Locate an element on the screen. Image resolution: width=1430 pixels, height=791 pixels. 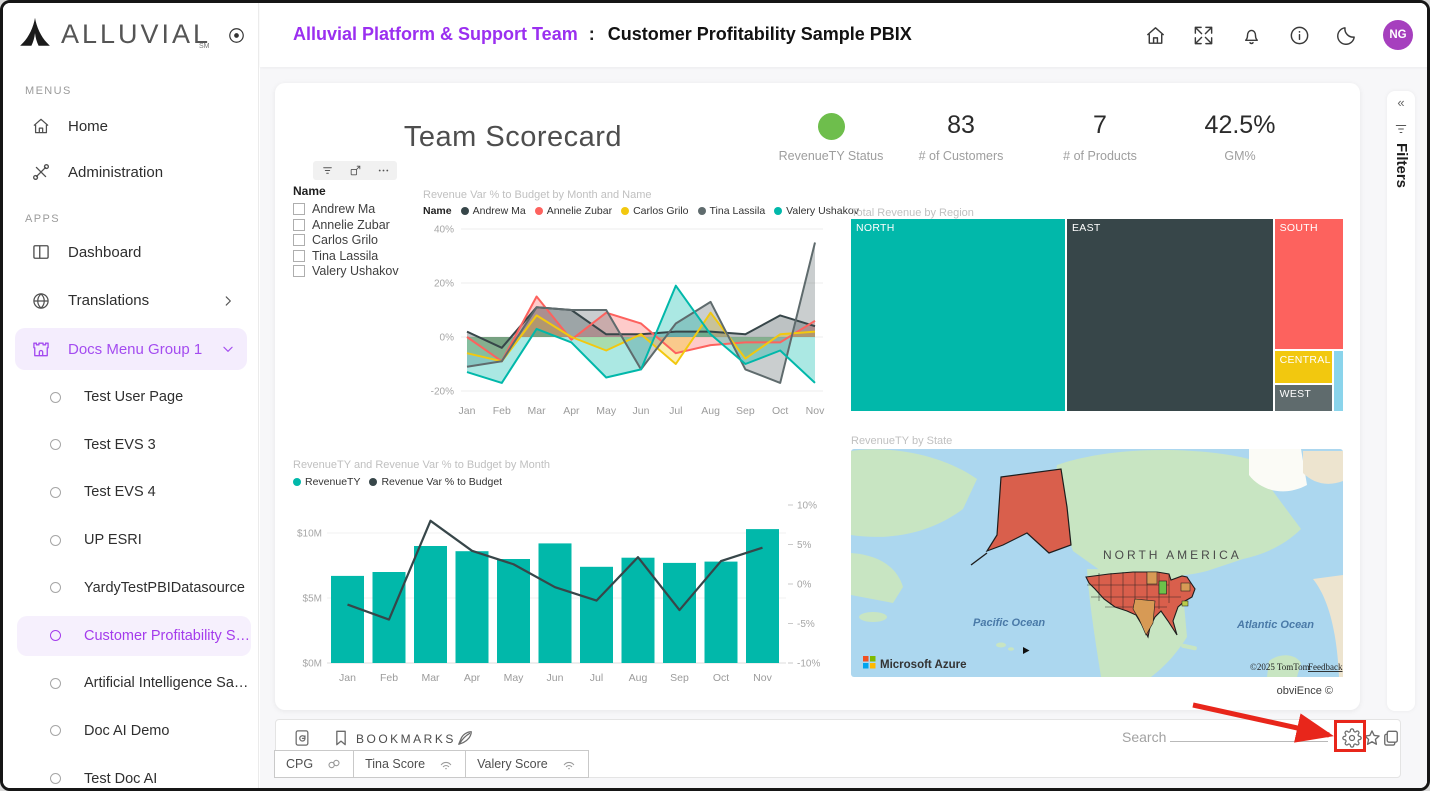
sidebar-item-label: Dashboard is located at coordinates (105, 252).